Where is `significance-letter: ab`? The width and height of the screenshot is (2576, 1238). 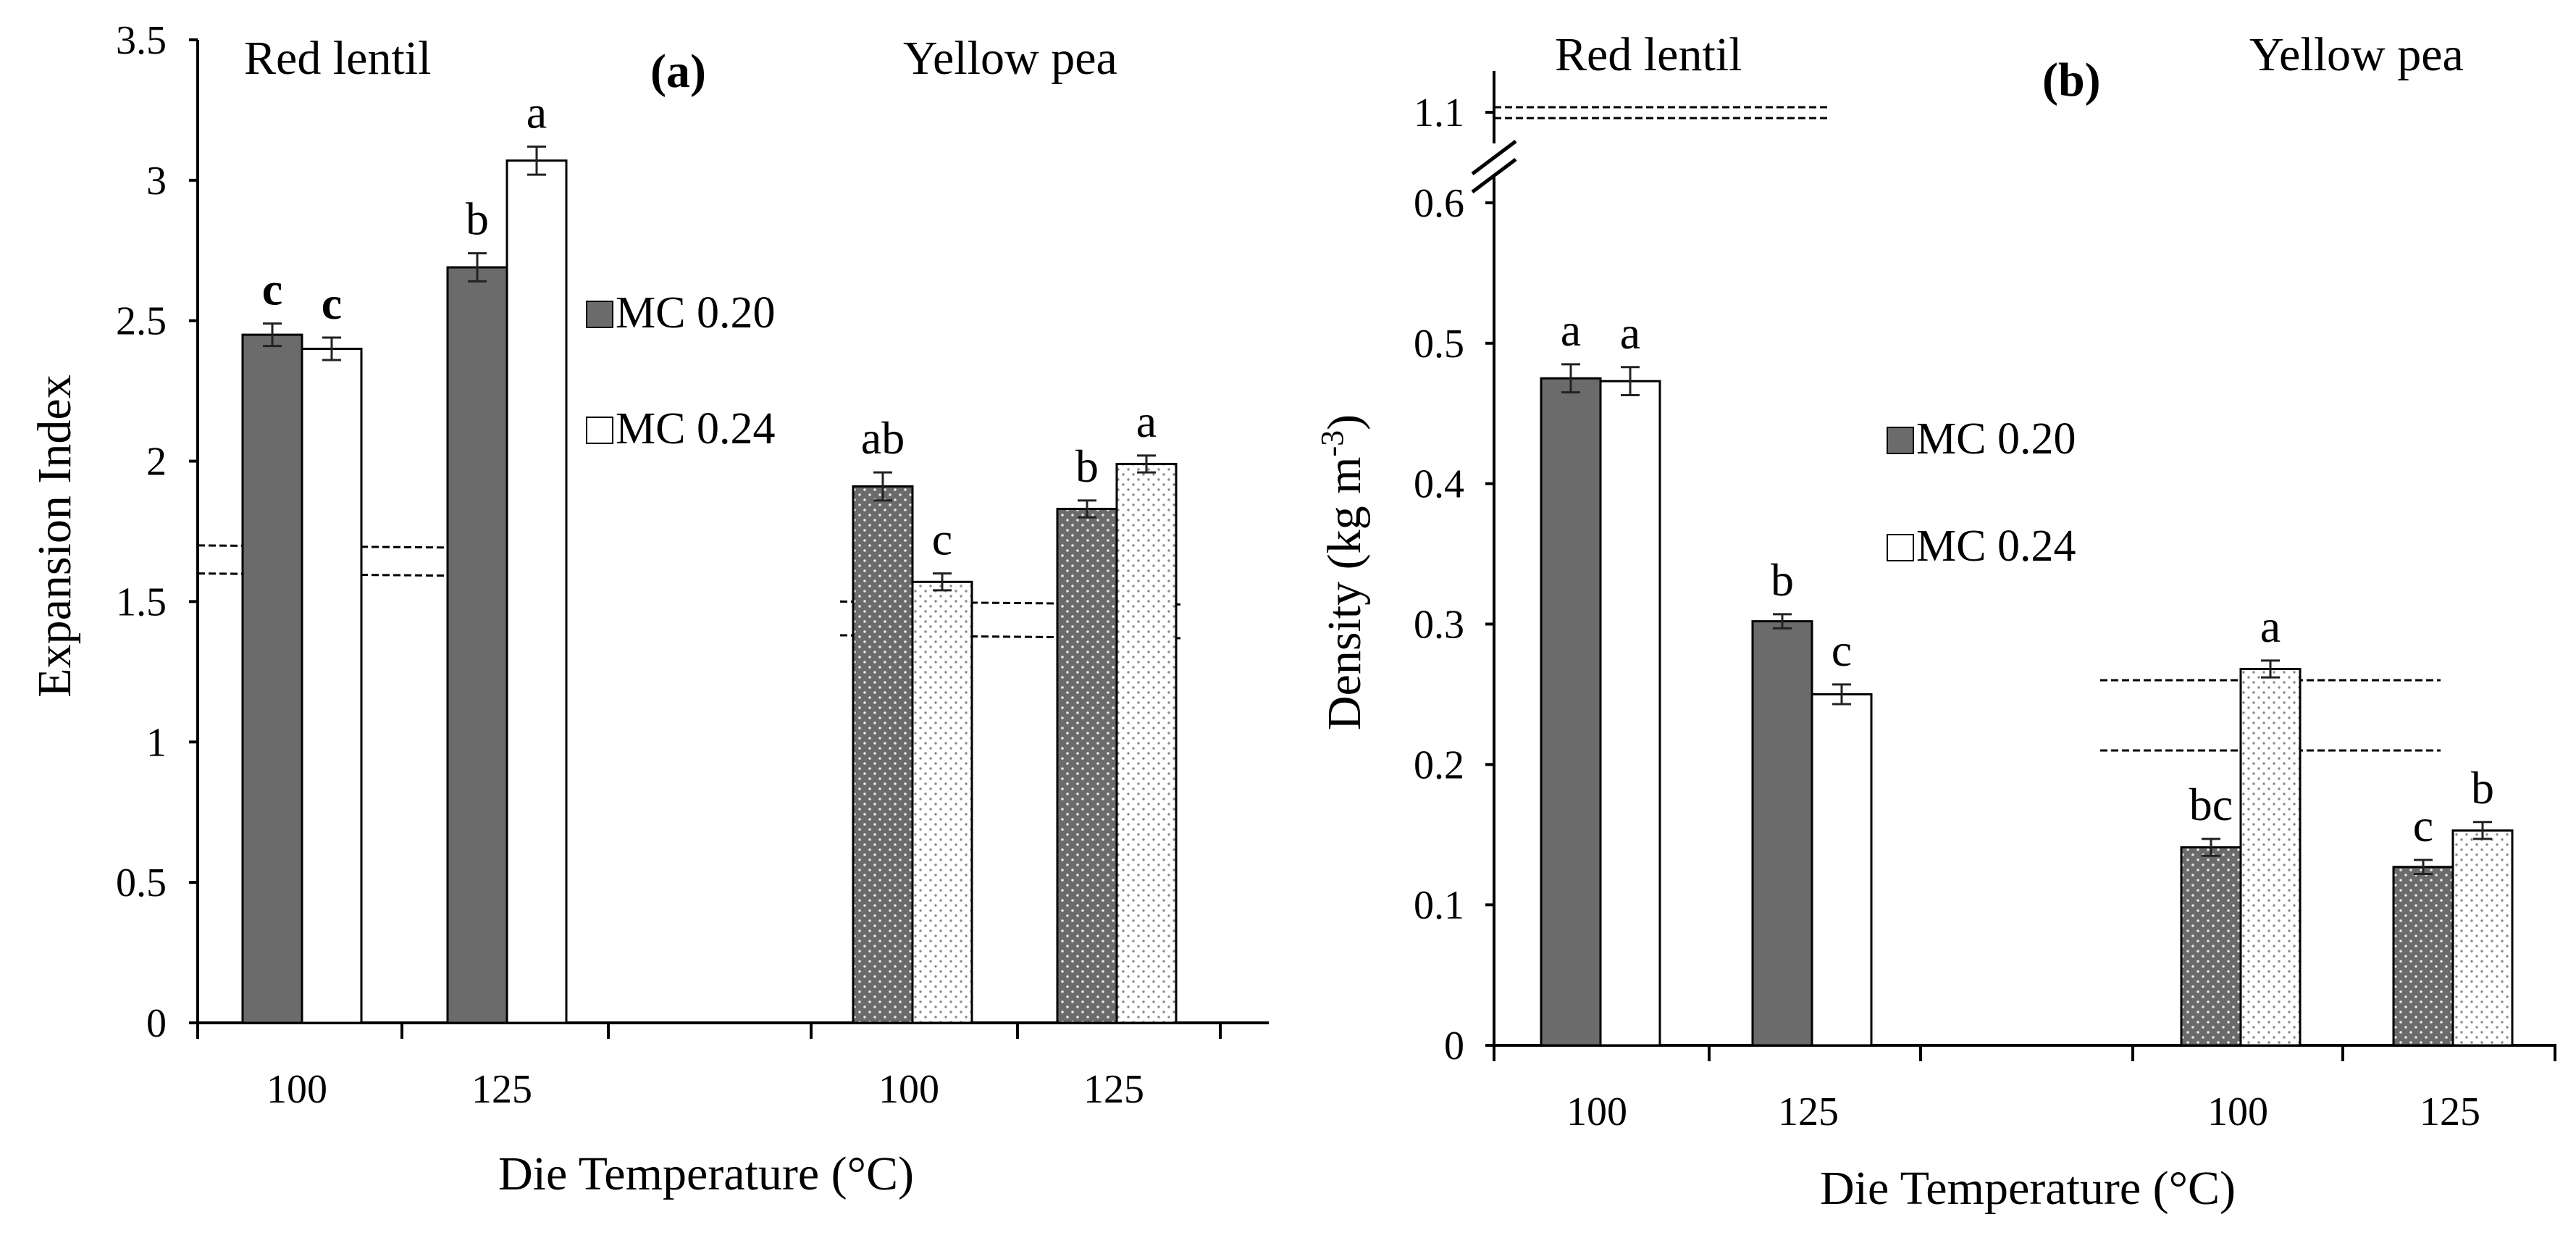
significance-letter: ab is located at coordinates (883, 438).